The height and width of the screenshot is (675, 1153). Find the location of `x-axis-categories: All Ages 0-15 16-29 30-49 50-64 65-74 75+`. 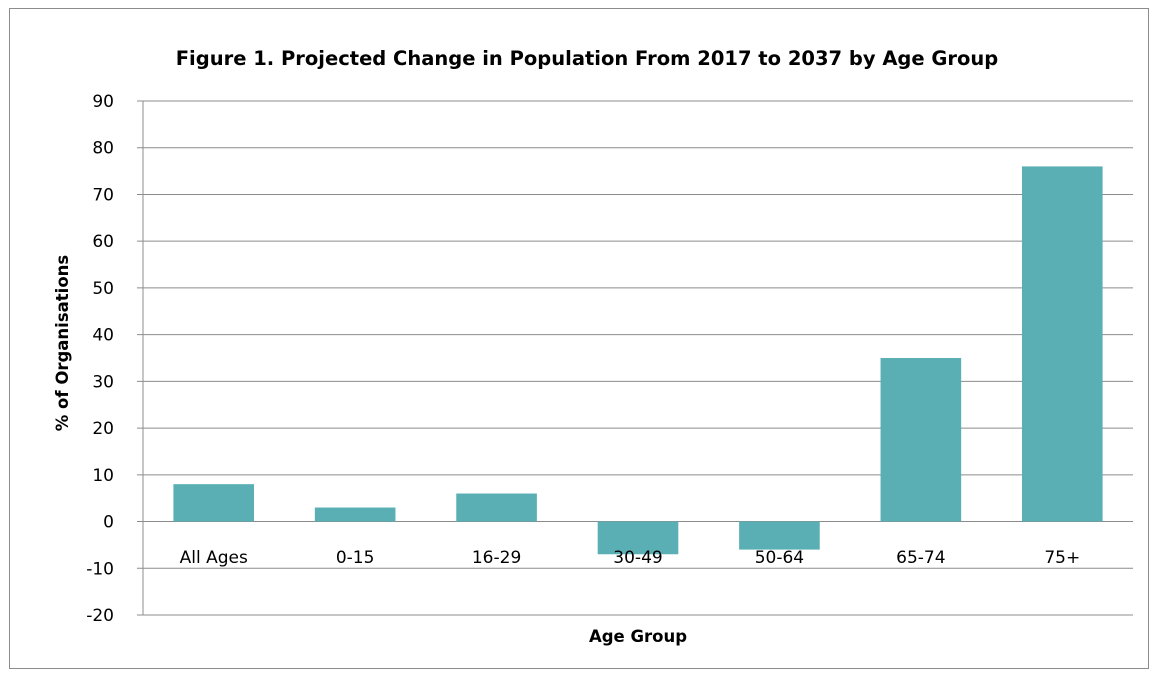

x-axis-categories: All Ages 0-15 16-29 30-49 50-64 65-74 75+ is located at coordinates (630, 558).